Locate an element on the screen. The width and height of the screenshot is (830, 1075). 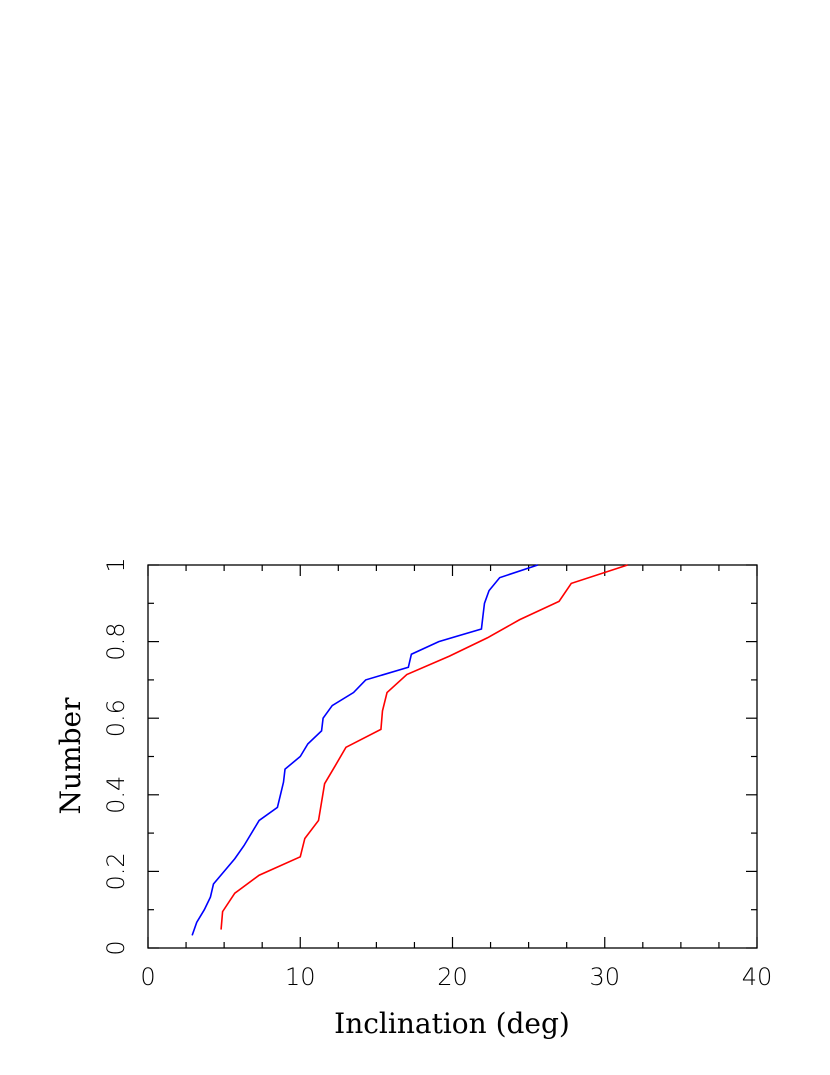
x-tick-label: 0 is located at coordinates (147, 977).